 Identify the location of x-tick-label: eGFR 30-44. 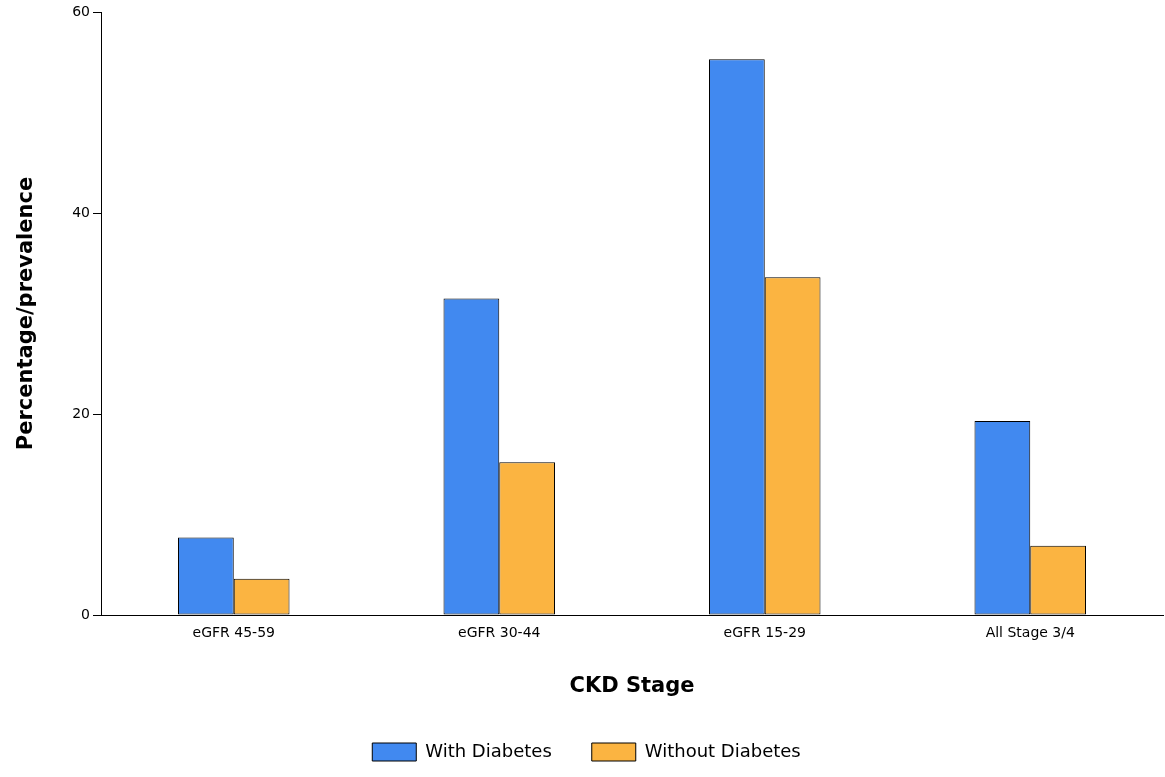
(499, 632).